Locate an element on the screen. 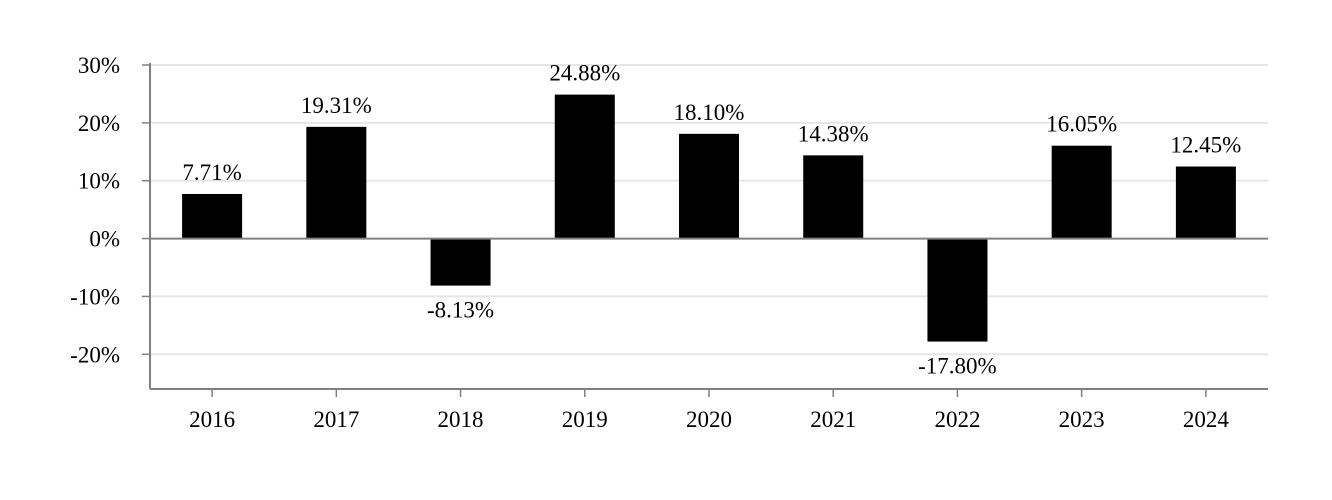 This screenshot has height=500, width=1332. data-label-2016: 7.71% is located at coordinates (211, 172).